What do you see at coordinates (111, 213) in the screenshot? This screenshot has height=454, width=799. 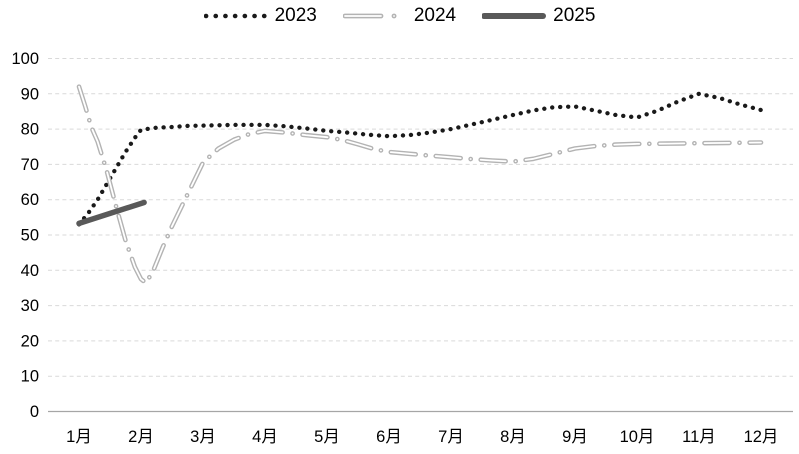 I see `series-line-2025` at bounding box center [111, 213].